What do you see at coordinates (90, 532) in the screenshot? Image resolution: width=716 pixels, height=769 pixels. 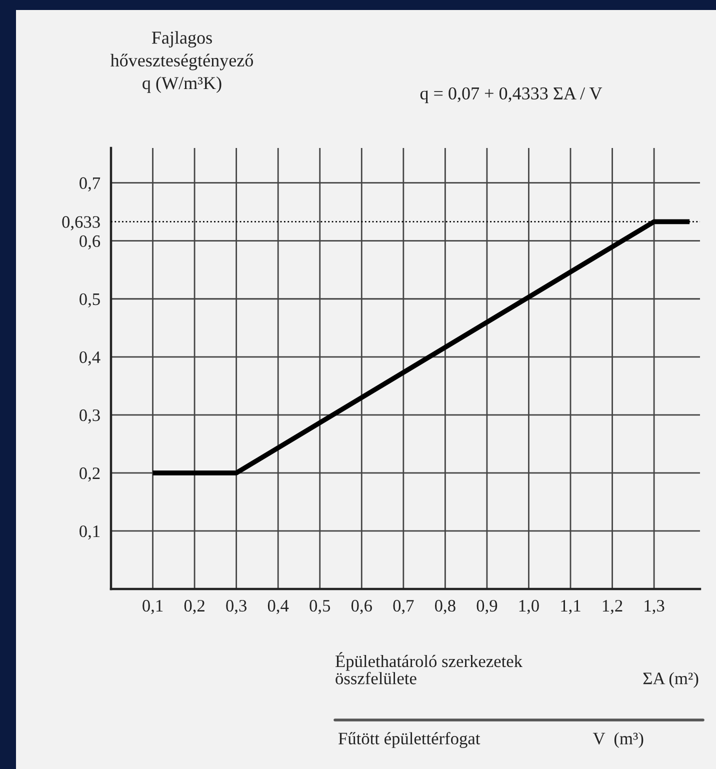 I see `y-tick-label: 0,1` at bounding box center [90, 532].